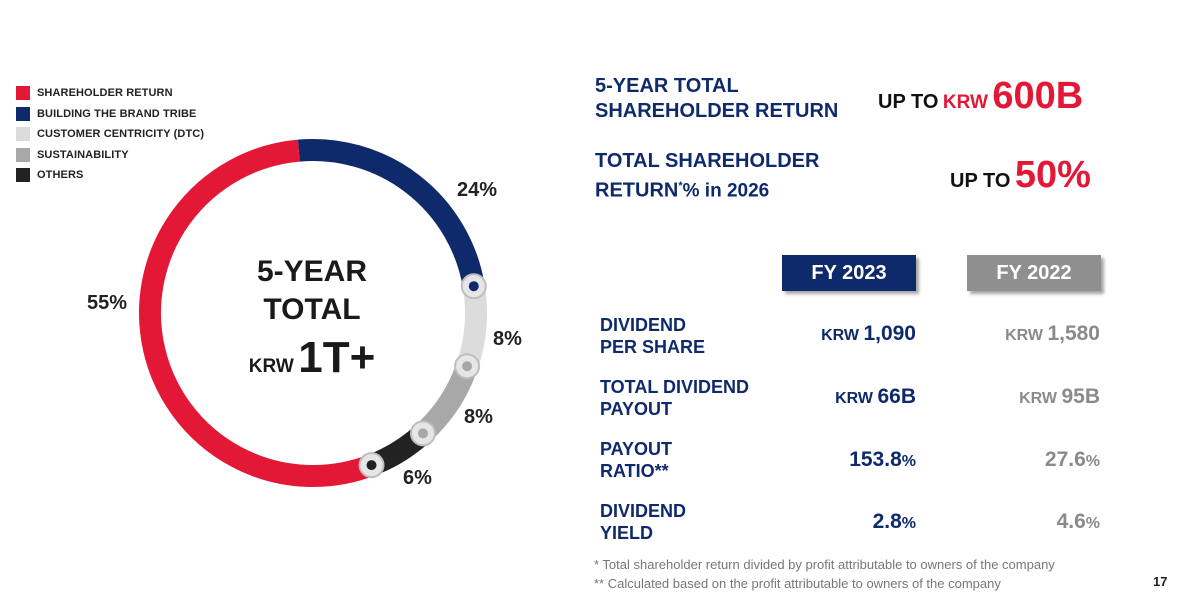 The width and height of the screenshot is (1181, 615). Describe the element at coordinates (849, 273) in the screenshot. I see `column-header-fy2023: FY 2023` at that location.